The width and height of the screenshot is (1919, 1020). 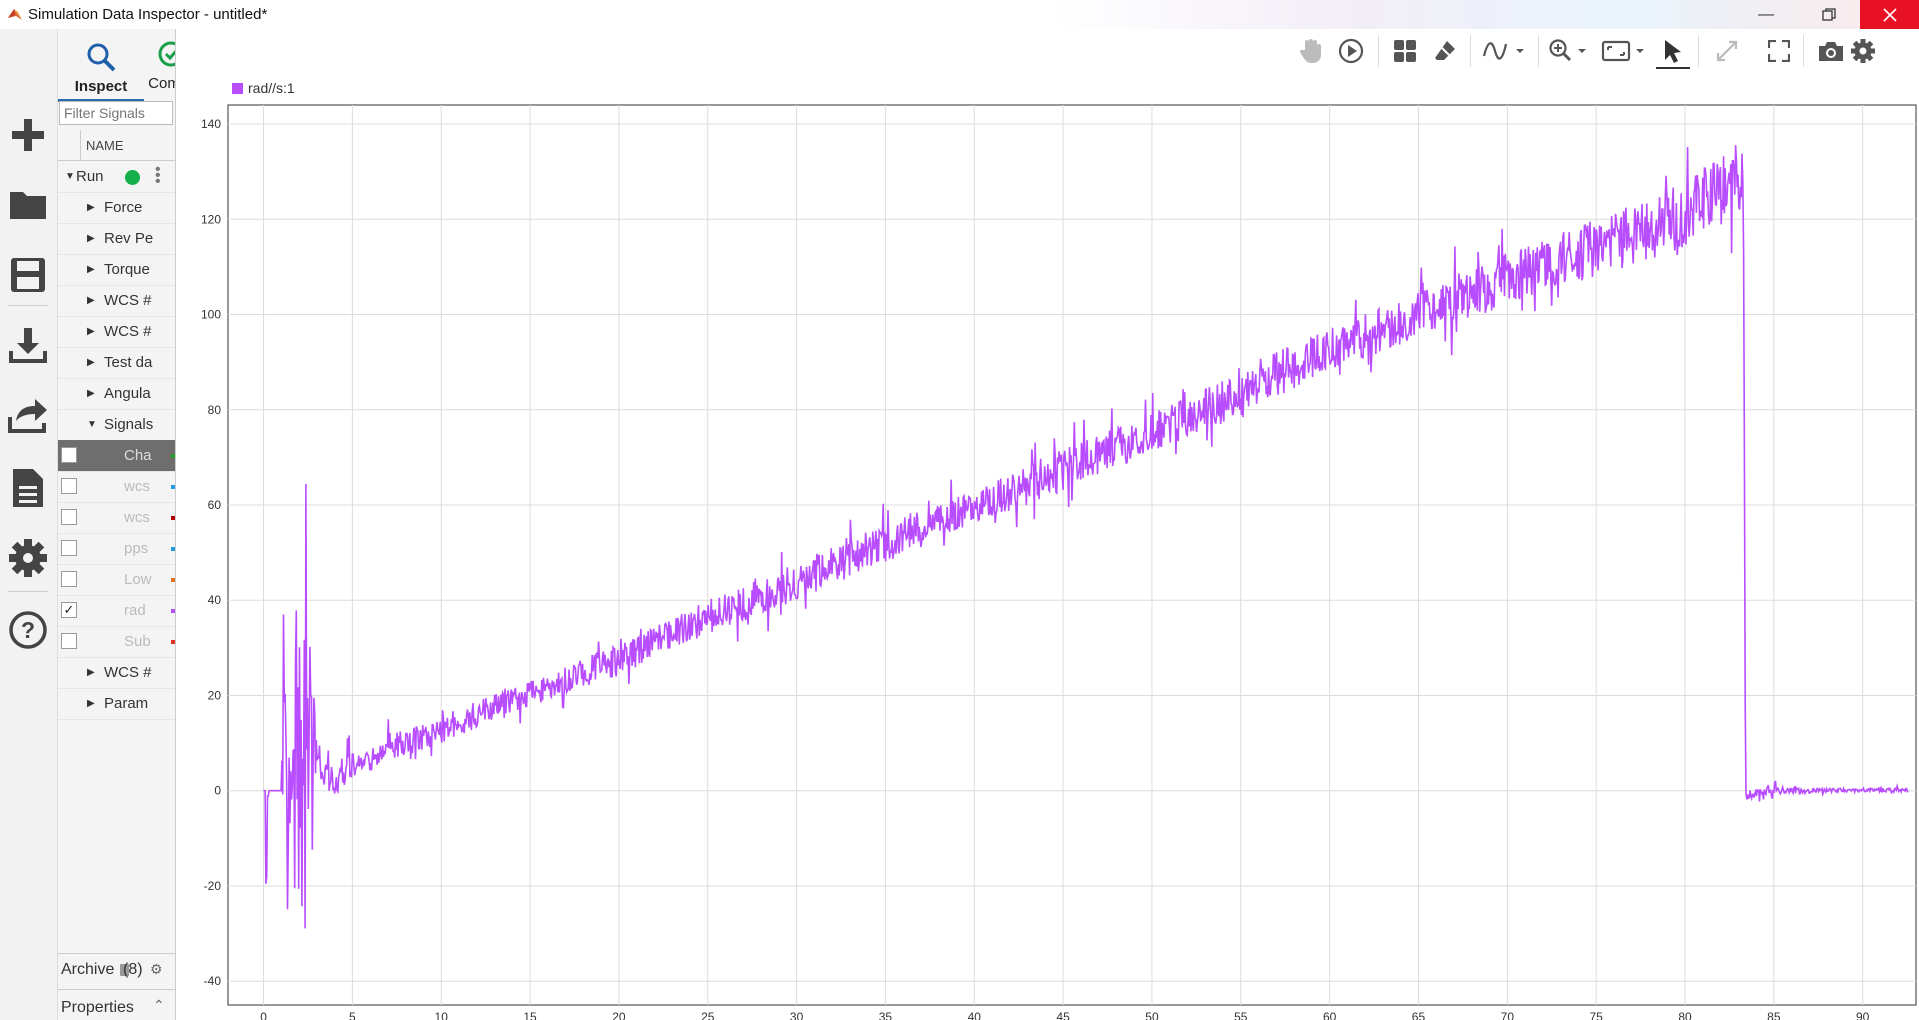 I want to click on fullscreen-icon, so click(x=1779, y=51).